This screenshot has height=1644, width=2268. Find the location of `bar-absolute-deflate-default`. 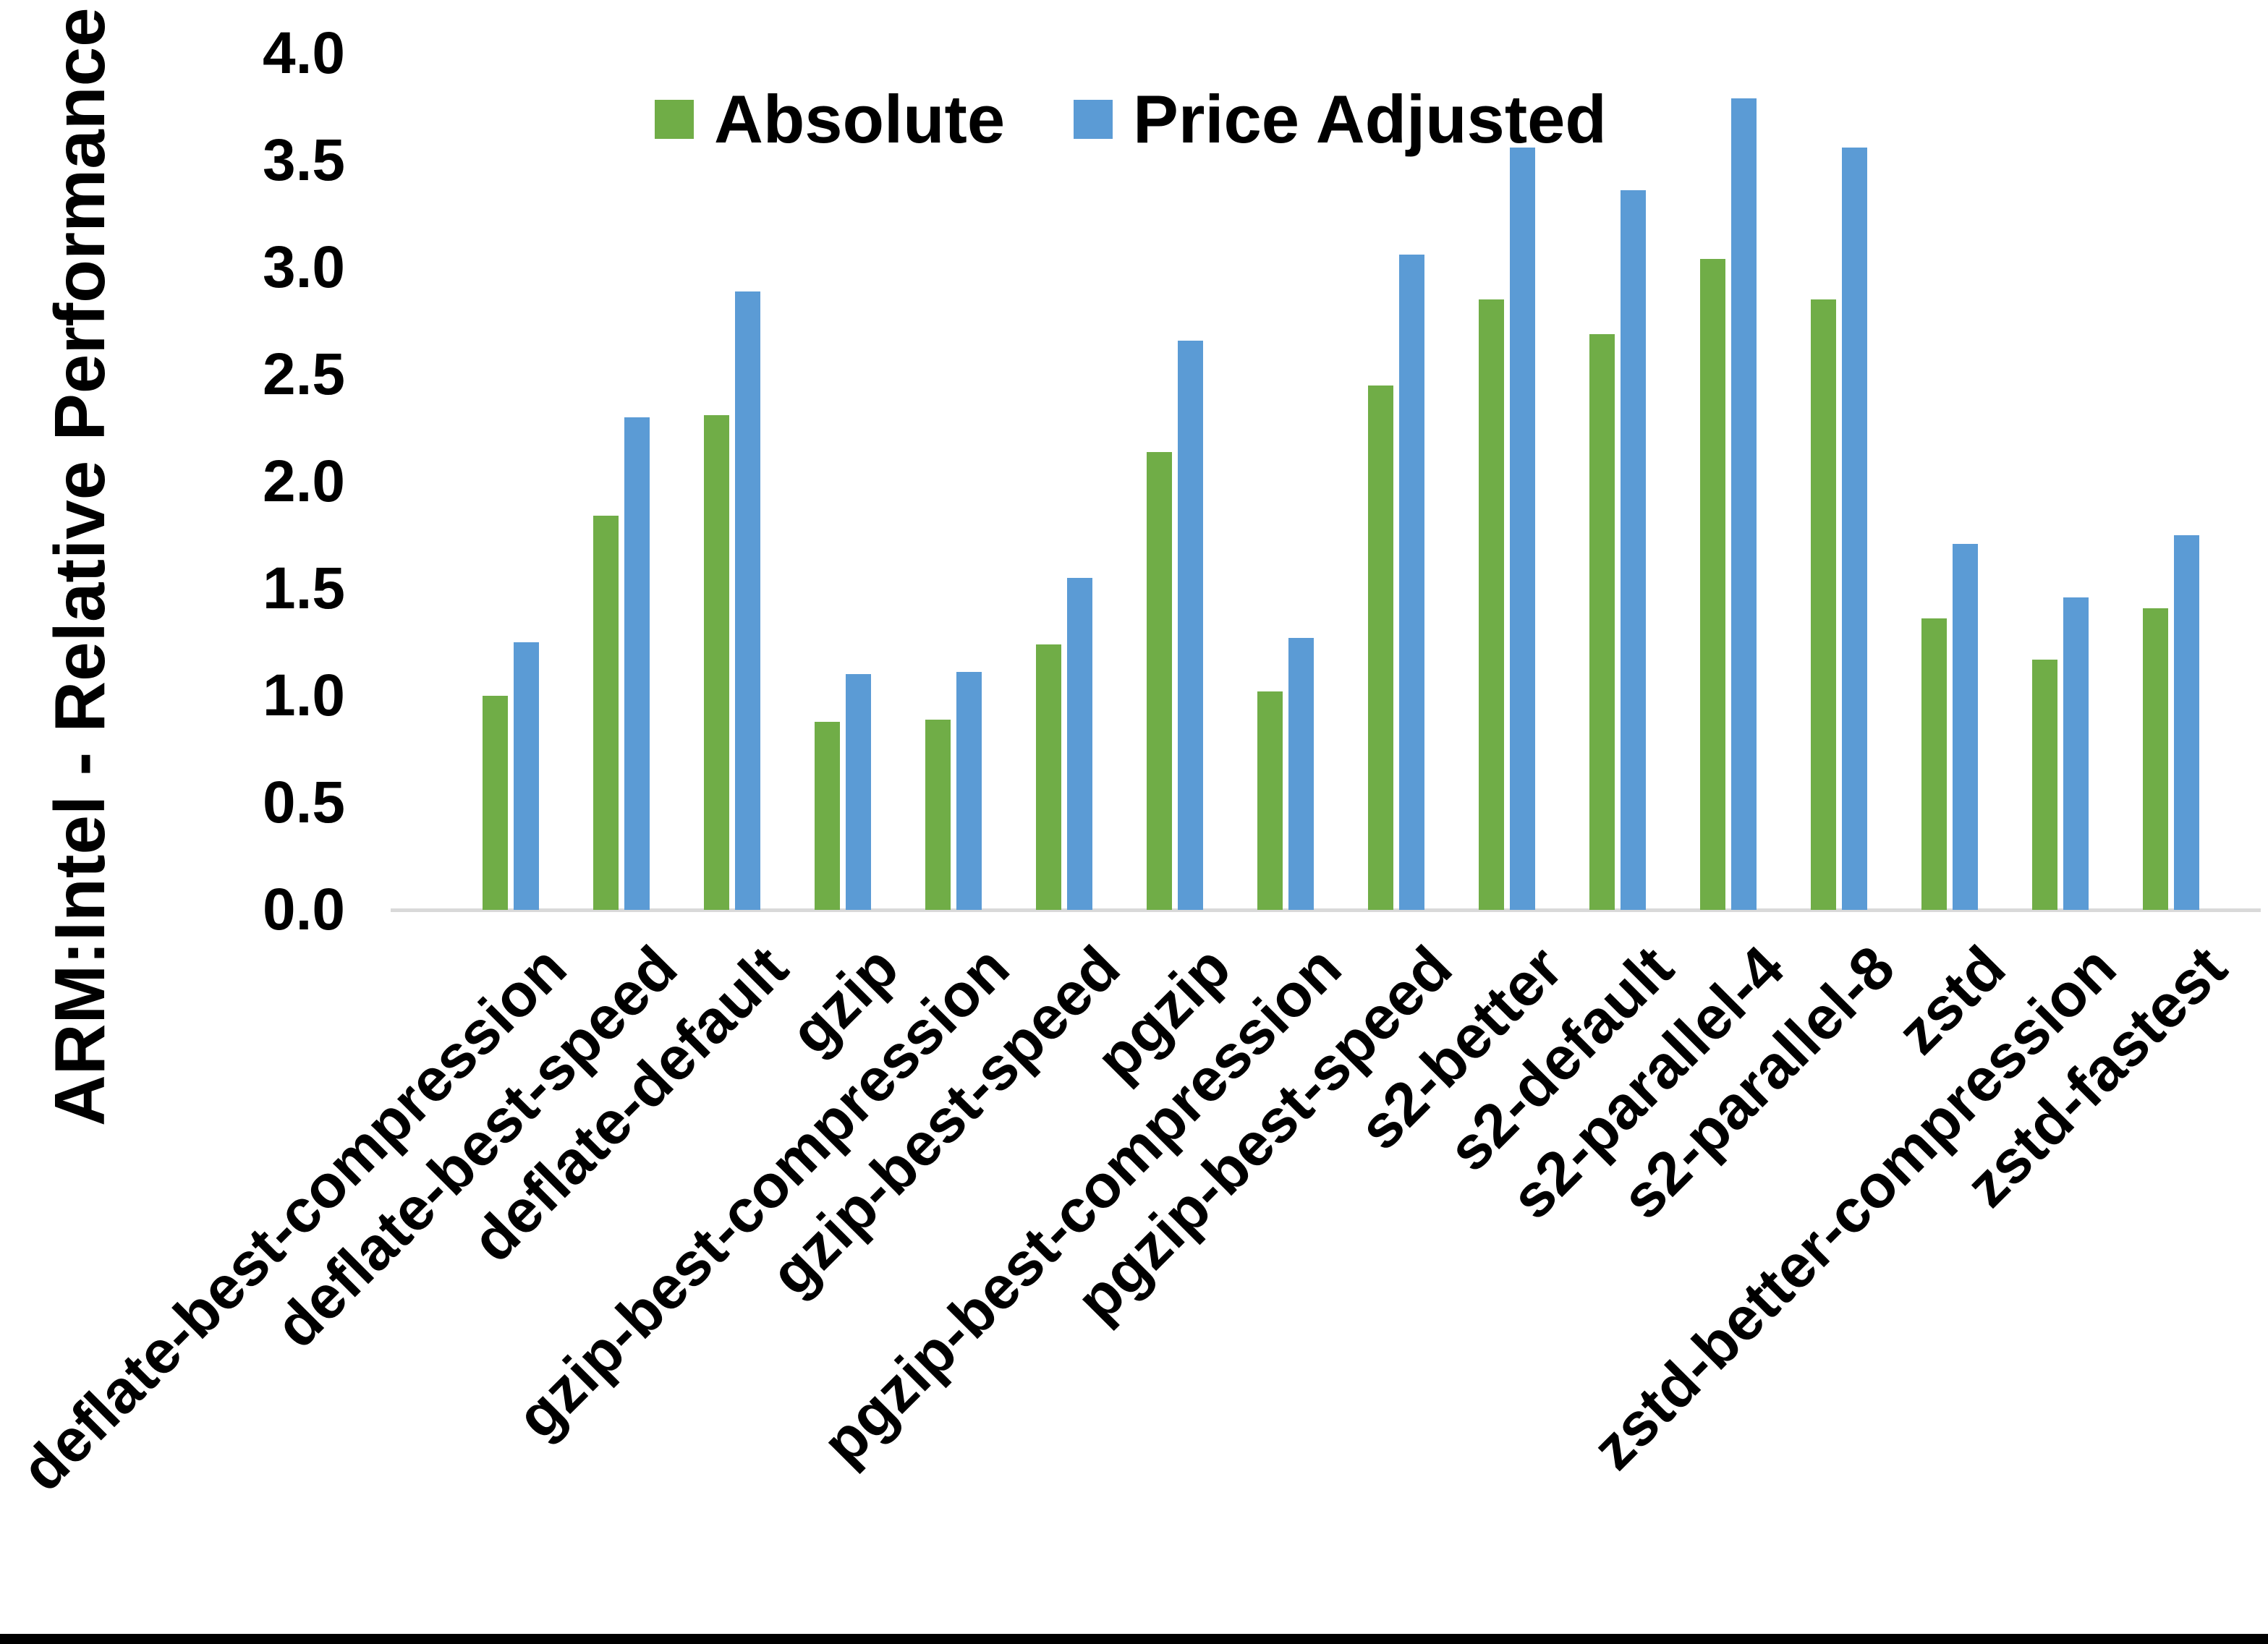

bar-absolute-deflate-default is located at coordinates (716, 662).